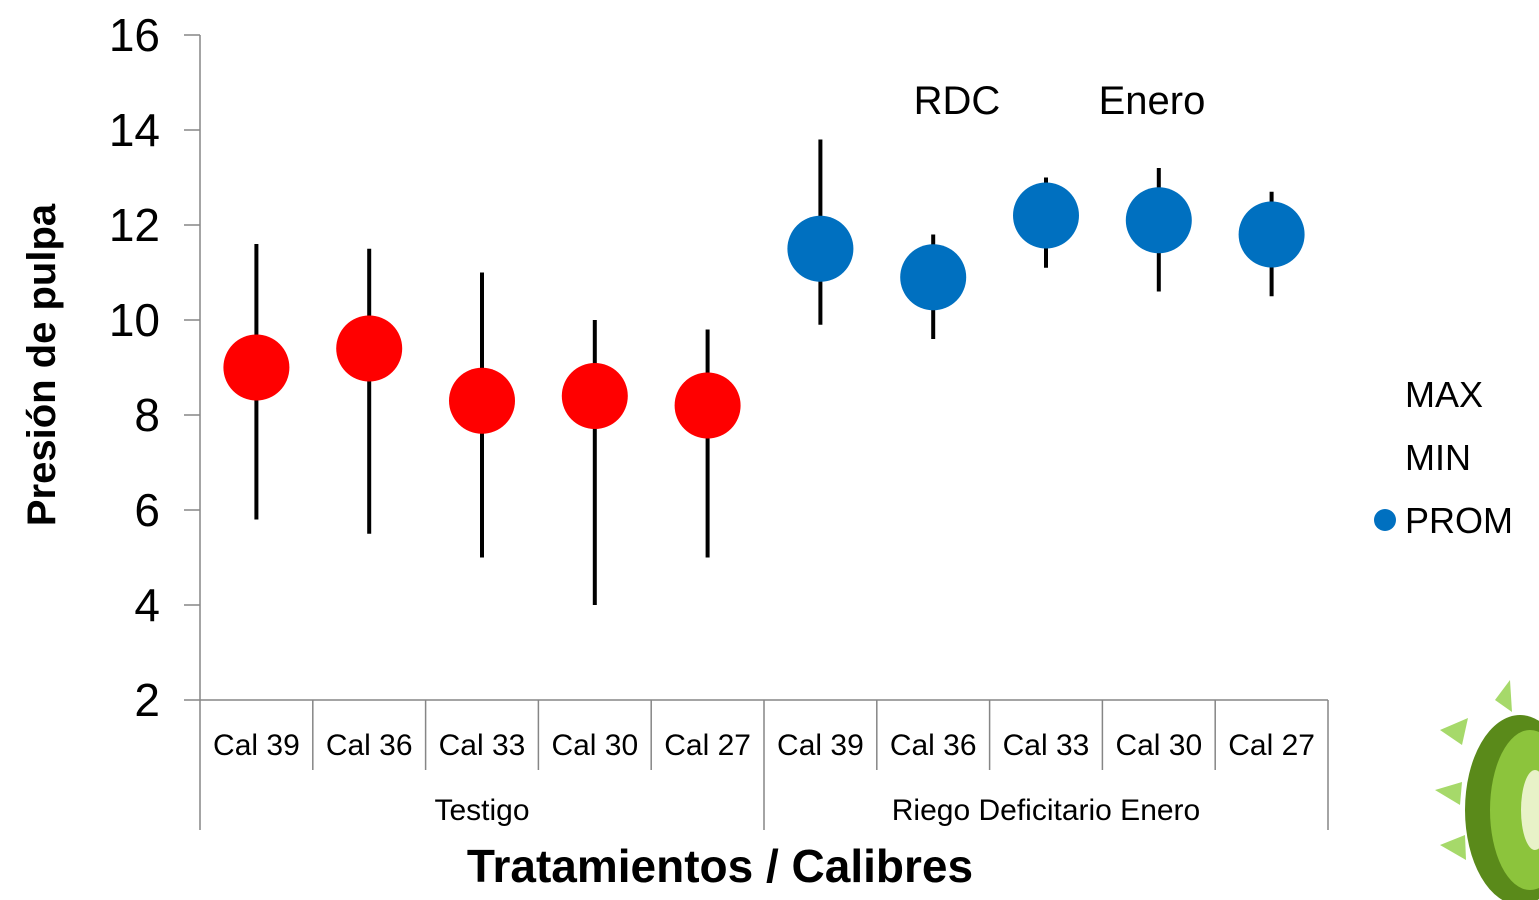 The width and height of the screenshot is (1539, 900). What do you see at coordinates (134, 35) in the screenshot?
I see `y-tick-label: 16` at bounding box center [134, 35].